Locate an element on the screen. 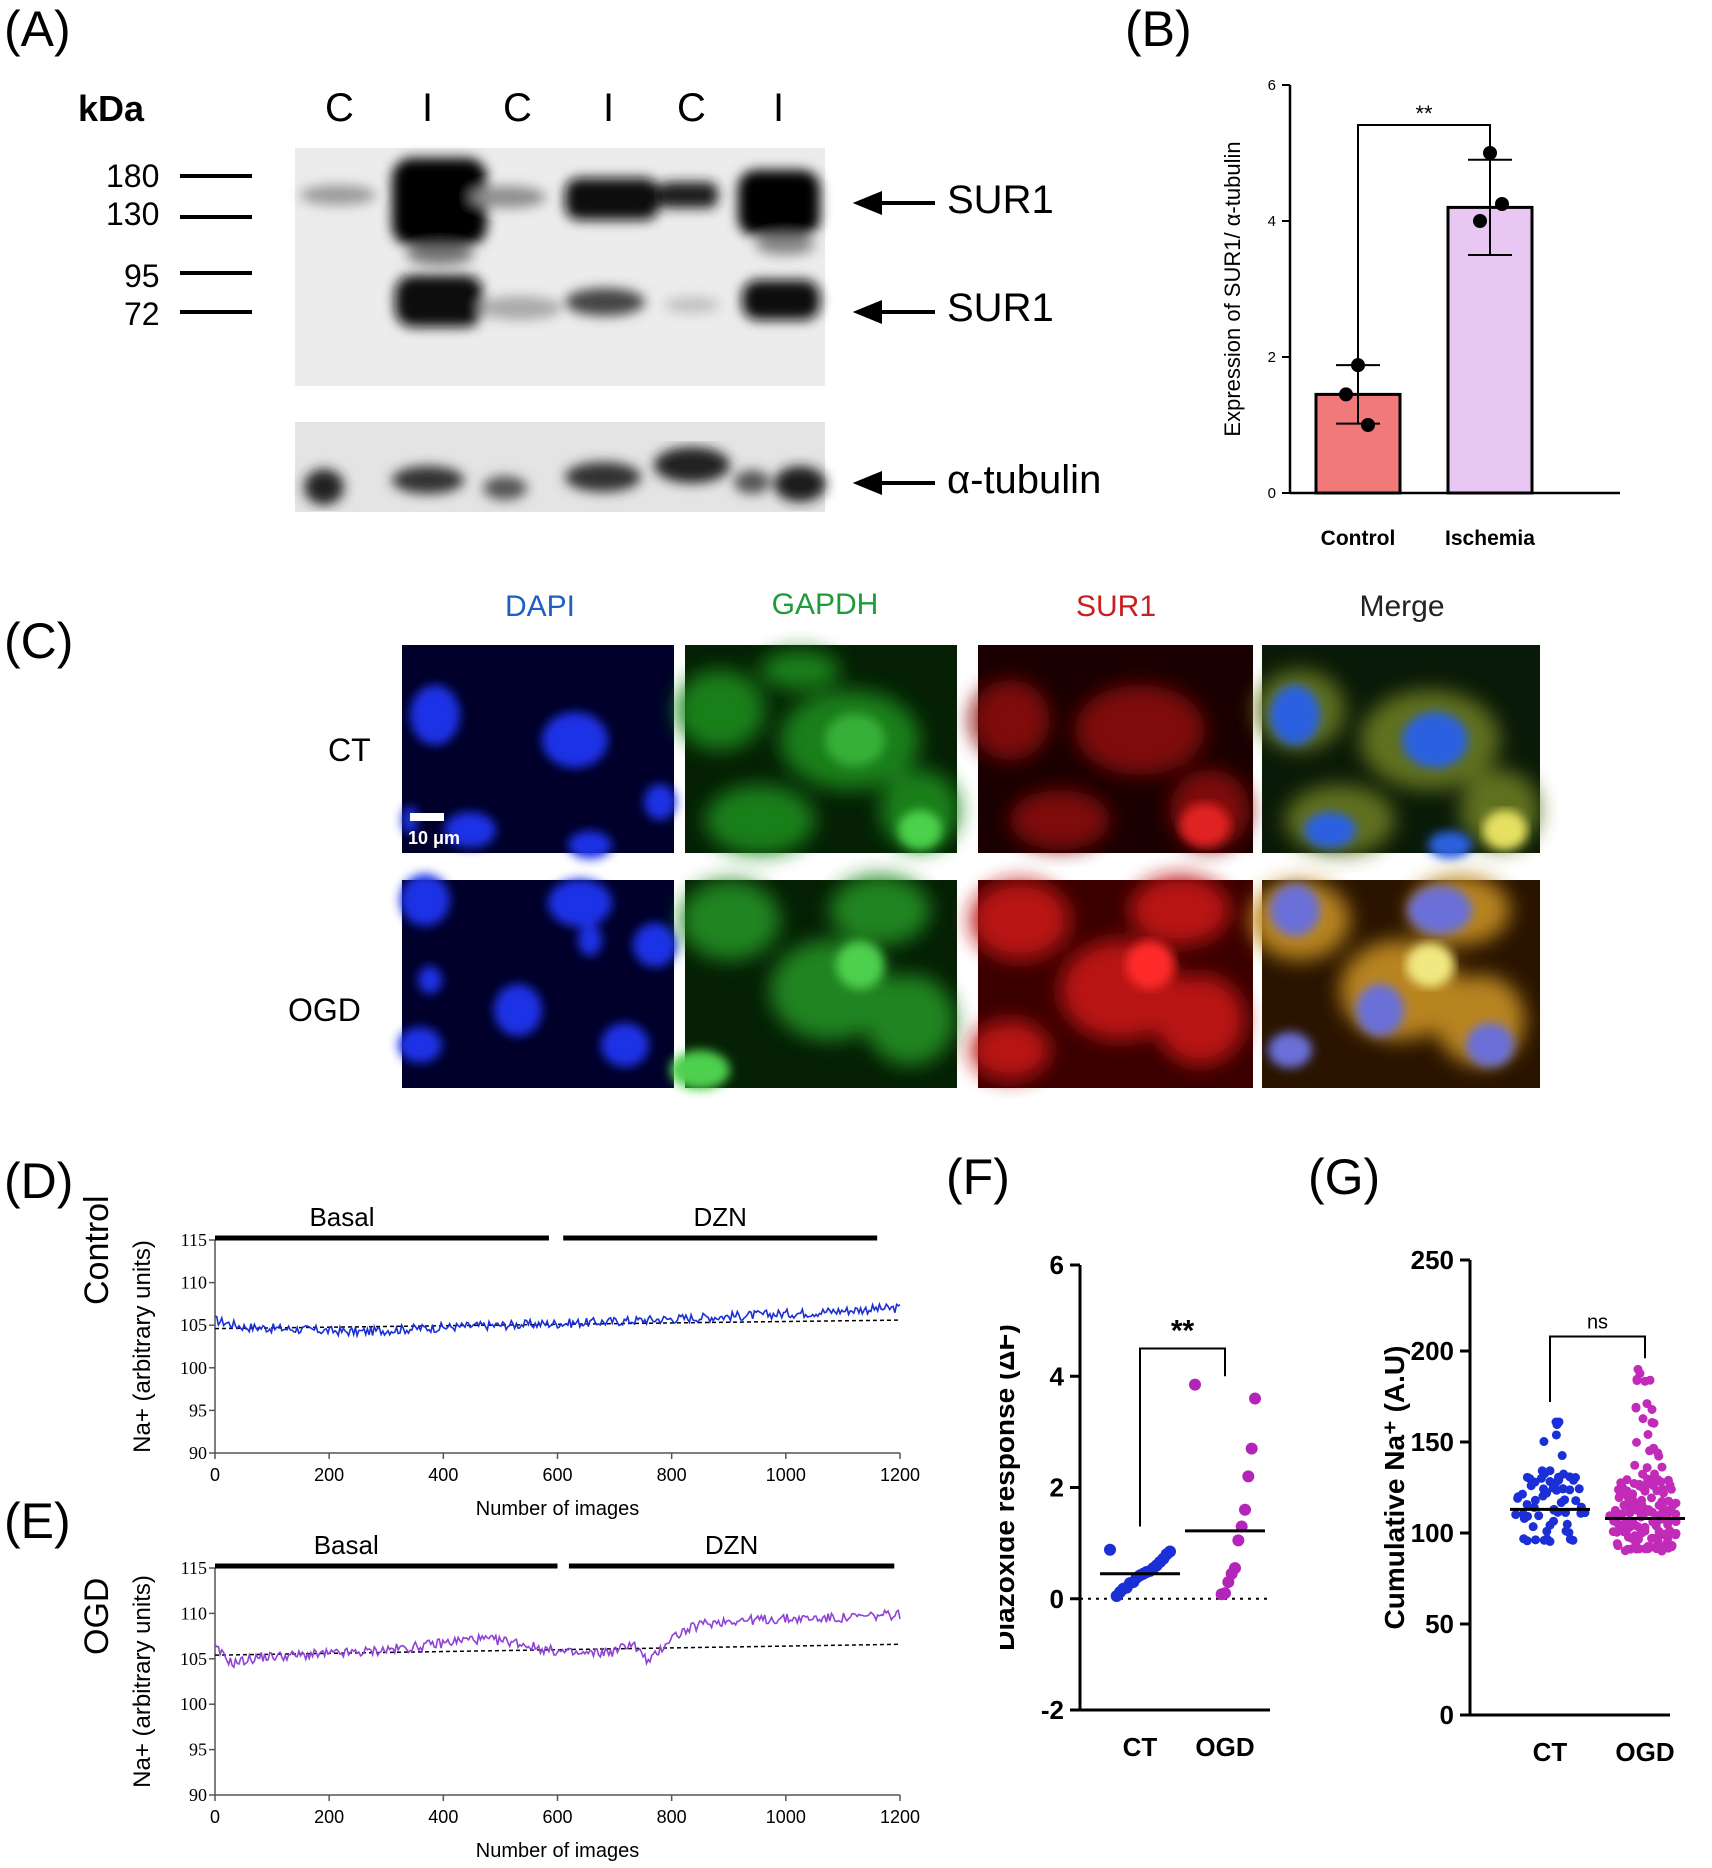 The height and width of the screenshot is (1868, 1712). lane-label: C is located at coordinates (339, 108).